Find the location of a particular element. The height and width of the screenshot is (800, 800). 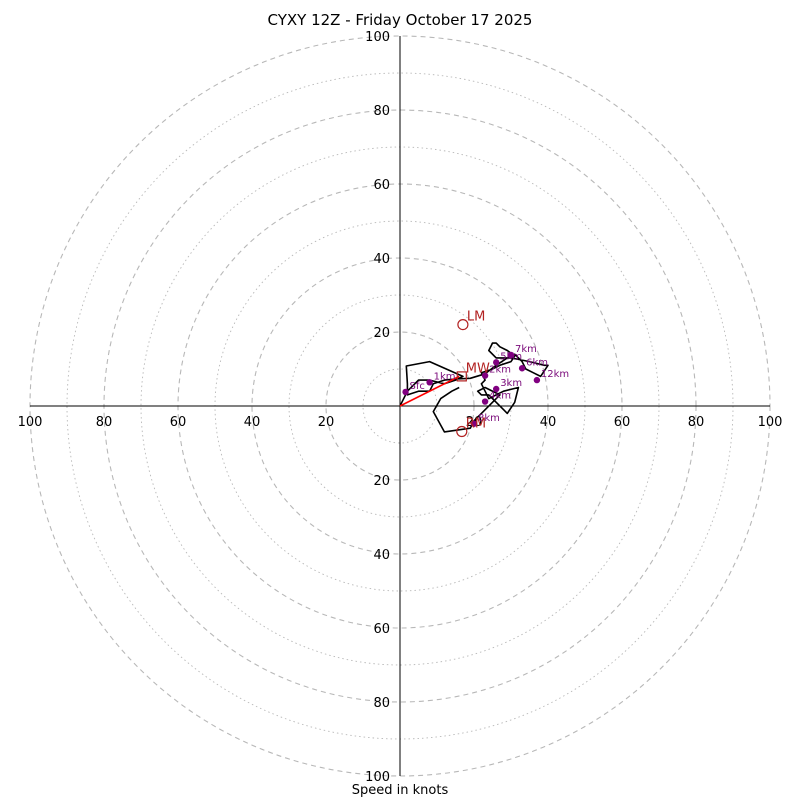

shear-vector is located at coordinates (429, 391).